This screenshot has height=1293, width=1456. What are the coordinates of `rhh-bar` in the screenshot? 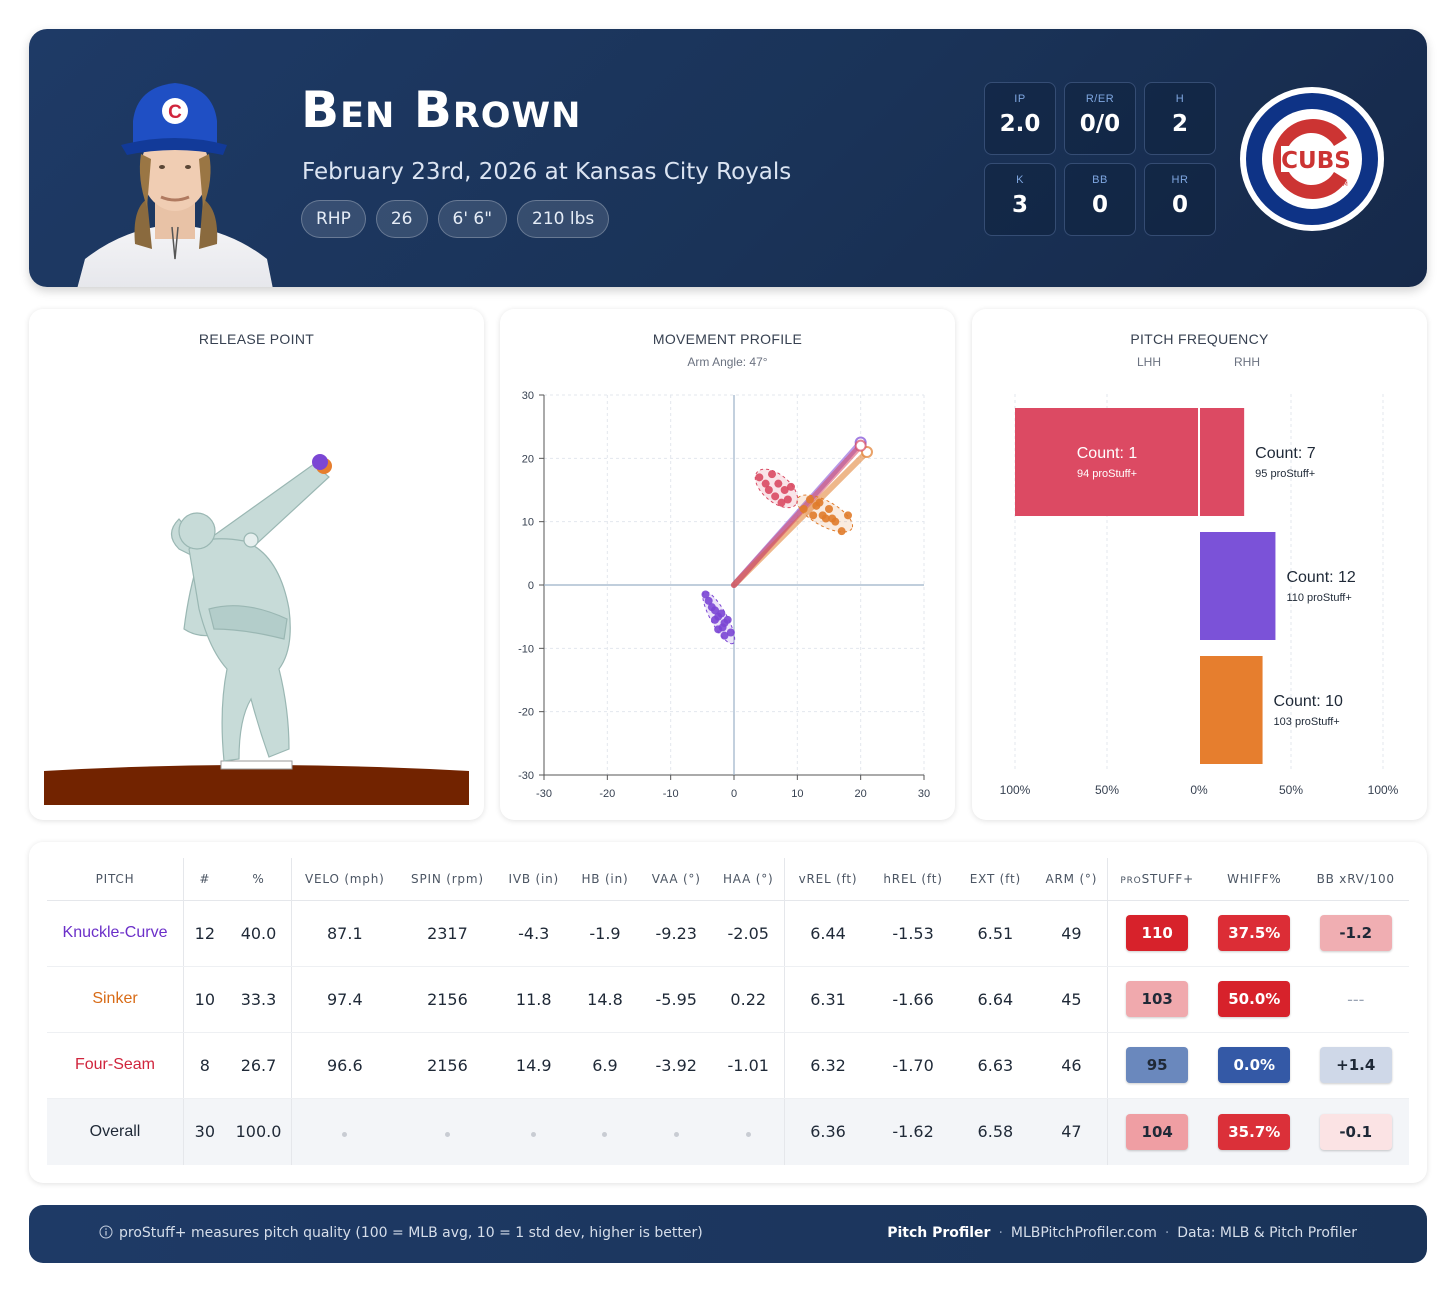 It's located at (1231, 710).